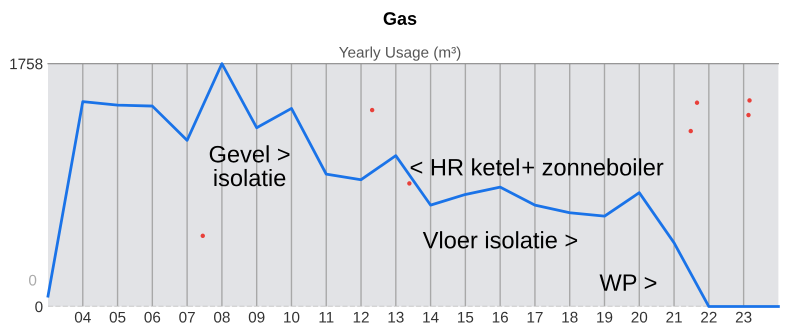 The image size is (800, 335). What do you see at coordinates (604, 317) in the screenshot?
I see `x-tick-label: 19` at bounding box center [604, 317].